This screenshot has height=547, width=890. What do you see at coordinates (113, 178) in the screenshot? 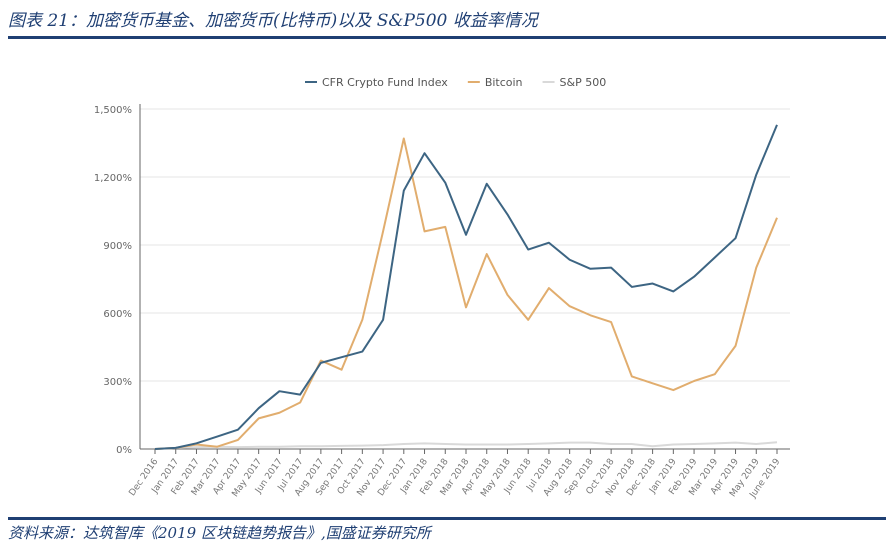
I see `y-tick-label: 1,200%` at bounding box center [113, 178].